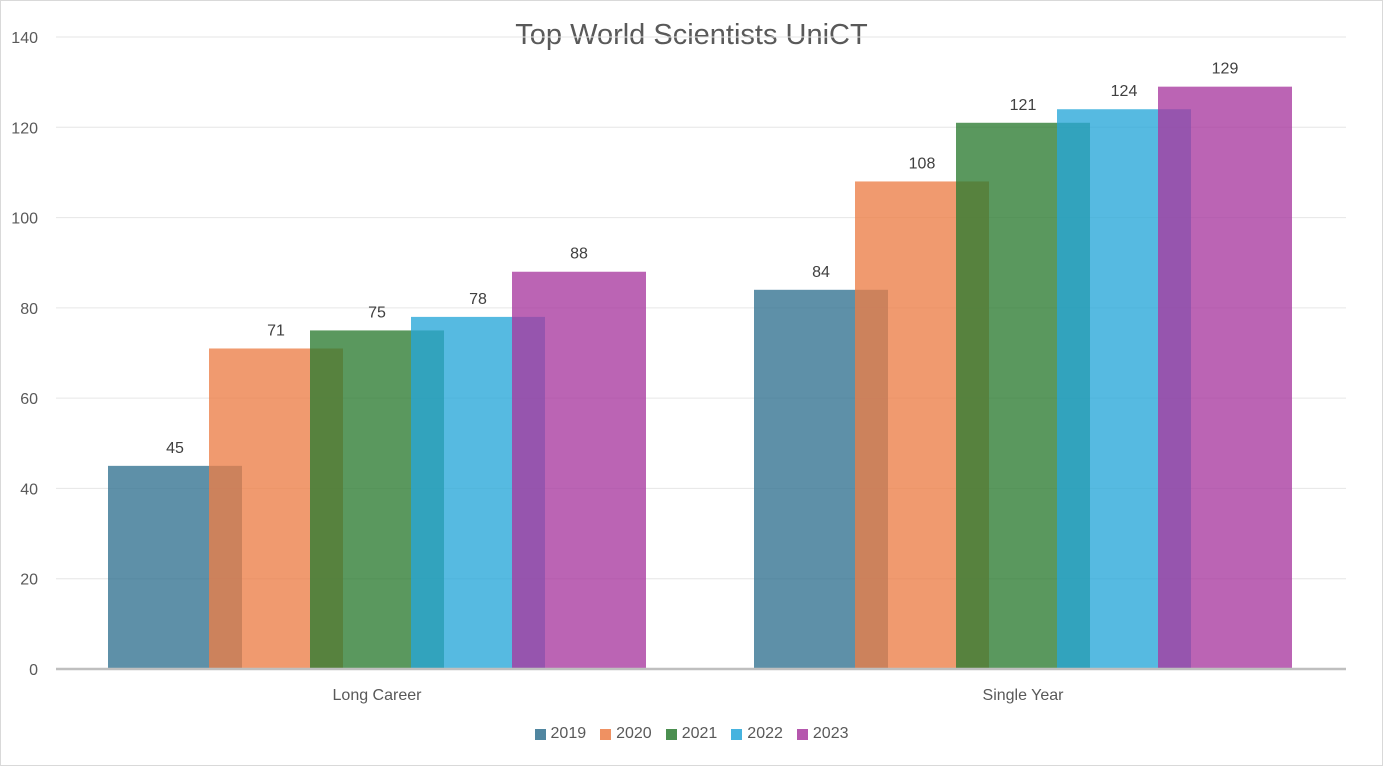 Image resolution: width=1383 pixels, height=766 pixels. I want to click on chart-title: Top World Scientists UniCT, so click(691, 35).